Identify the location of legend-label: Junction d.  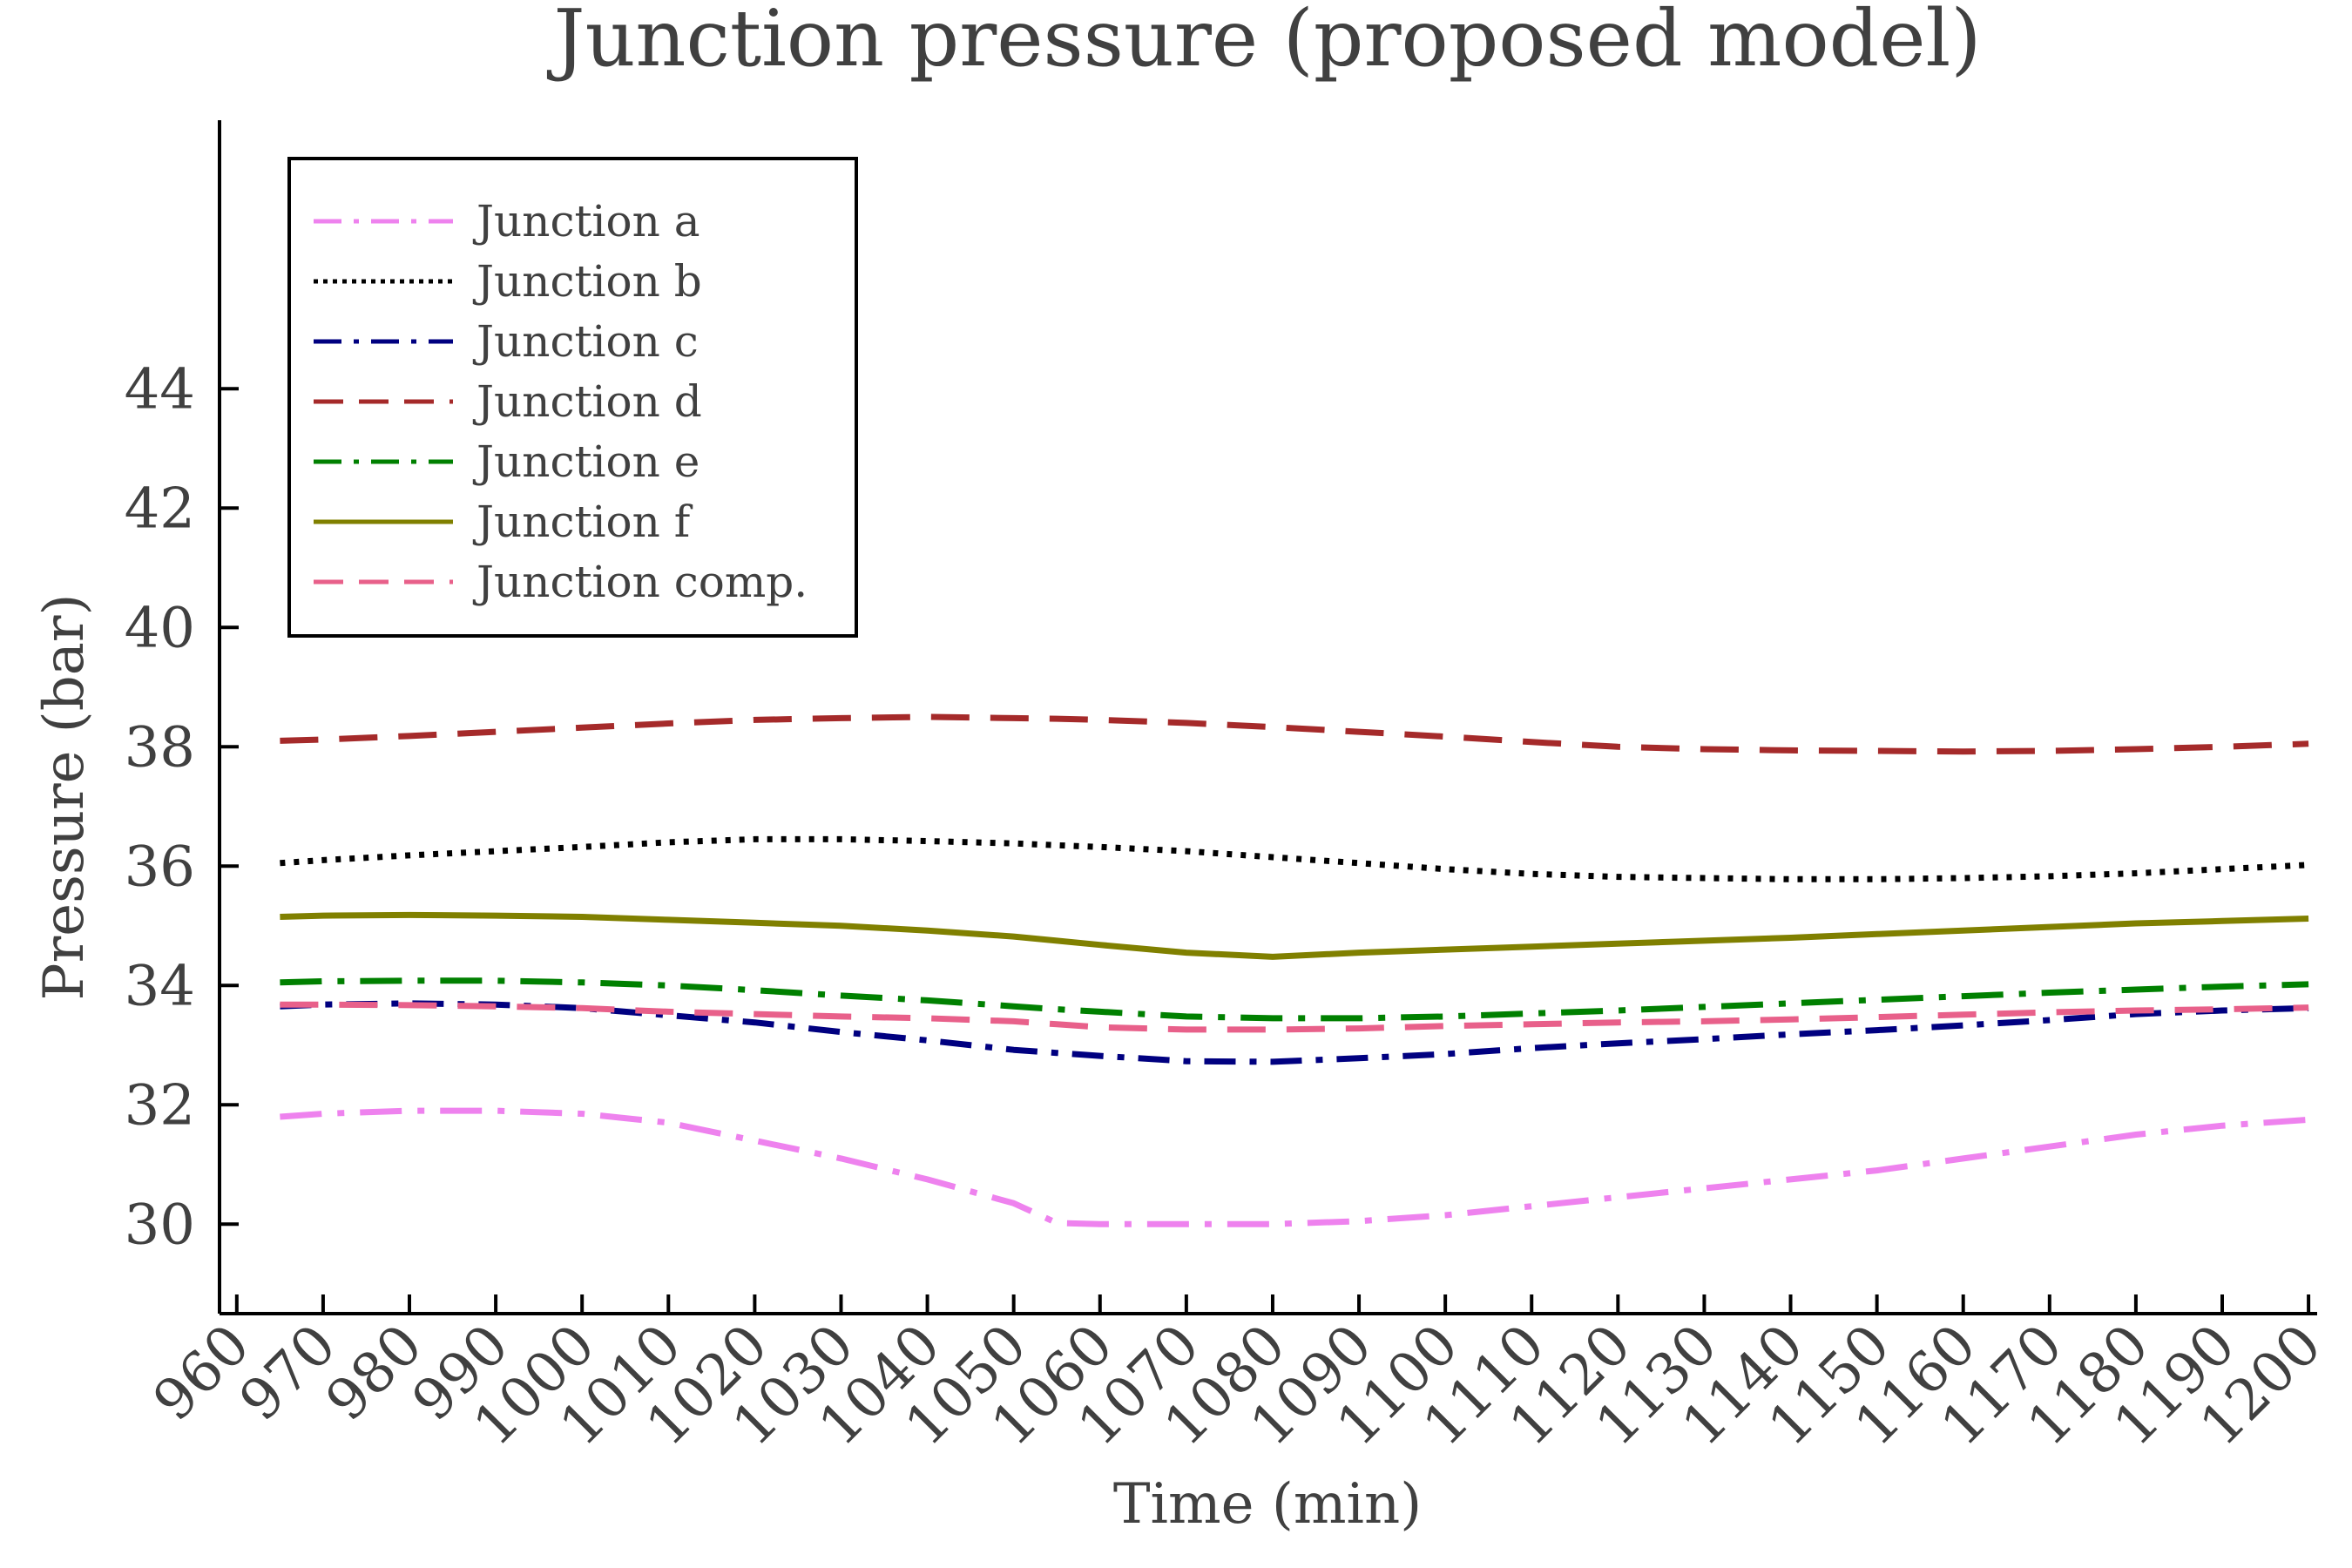
(587, 401).